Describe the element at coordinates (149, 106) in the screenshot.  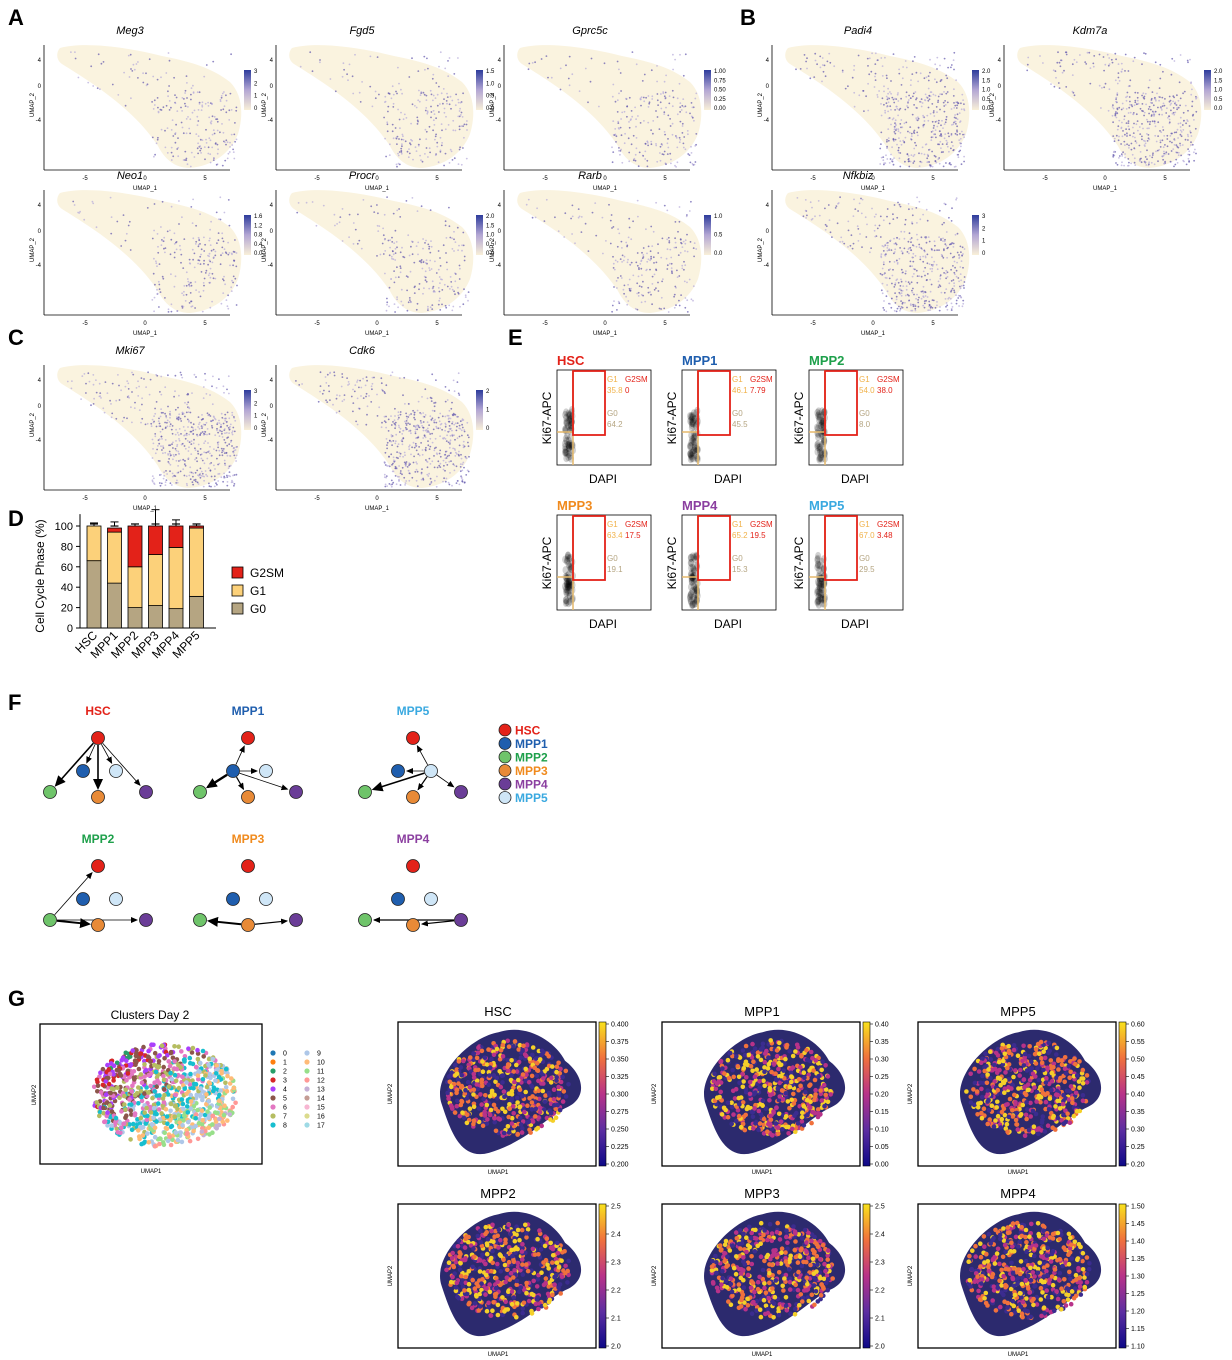
I see `cell-cloud` at that location.